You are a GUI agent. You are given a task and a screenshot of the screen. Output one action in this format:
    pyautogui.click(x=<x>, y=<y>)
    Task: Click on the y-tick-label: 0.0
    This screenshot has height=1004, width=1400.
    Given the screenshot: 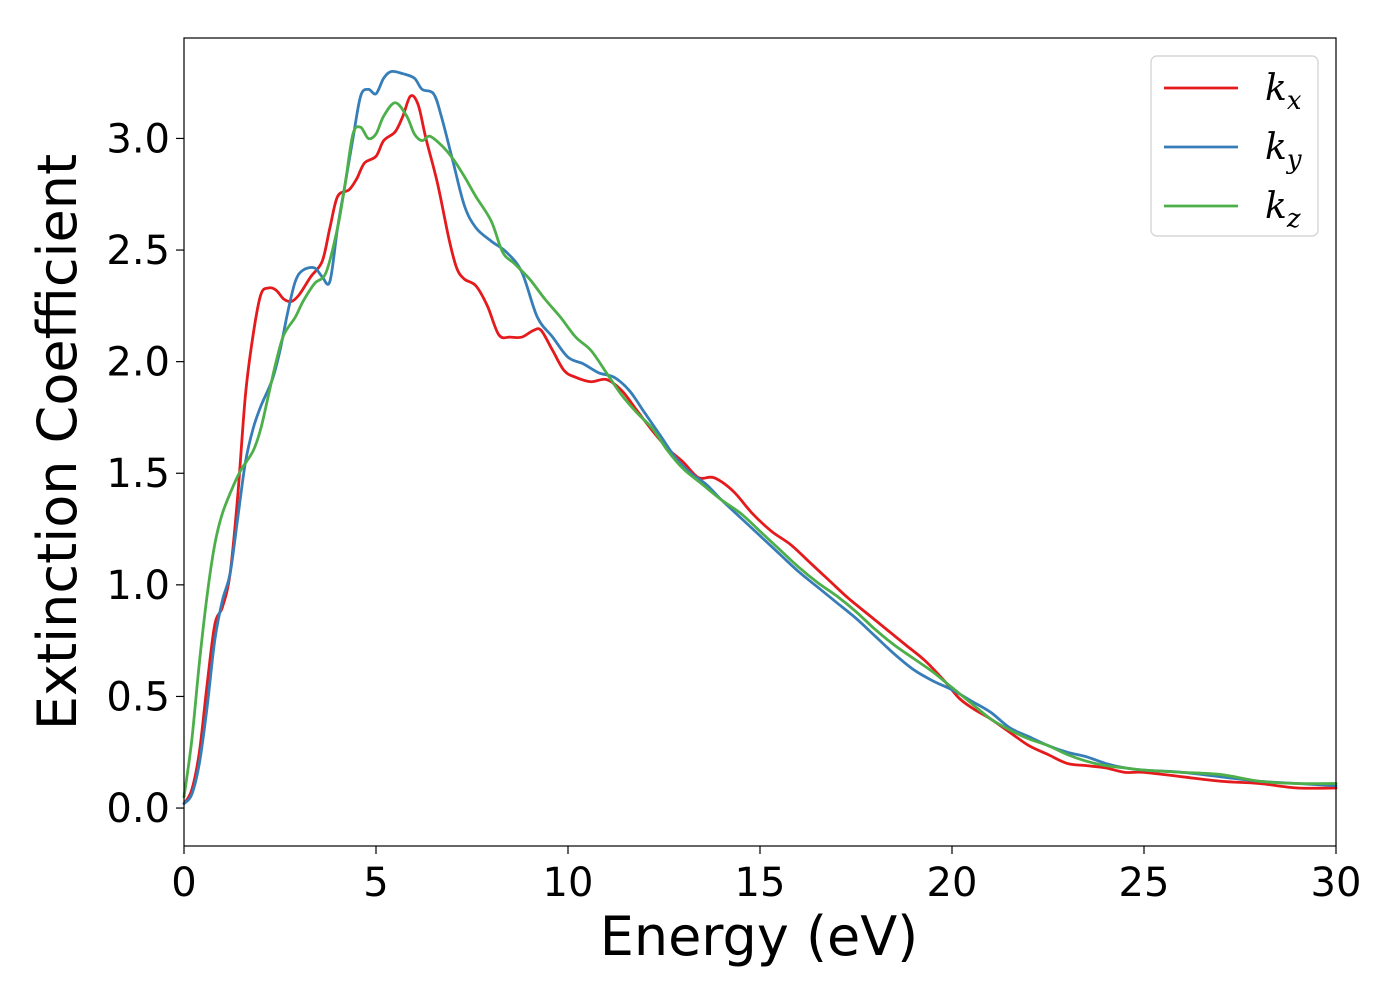 What is the action you would take?
    pyautogui.click(x=138, y=809)
    